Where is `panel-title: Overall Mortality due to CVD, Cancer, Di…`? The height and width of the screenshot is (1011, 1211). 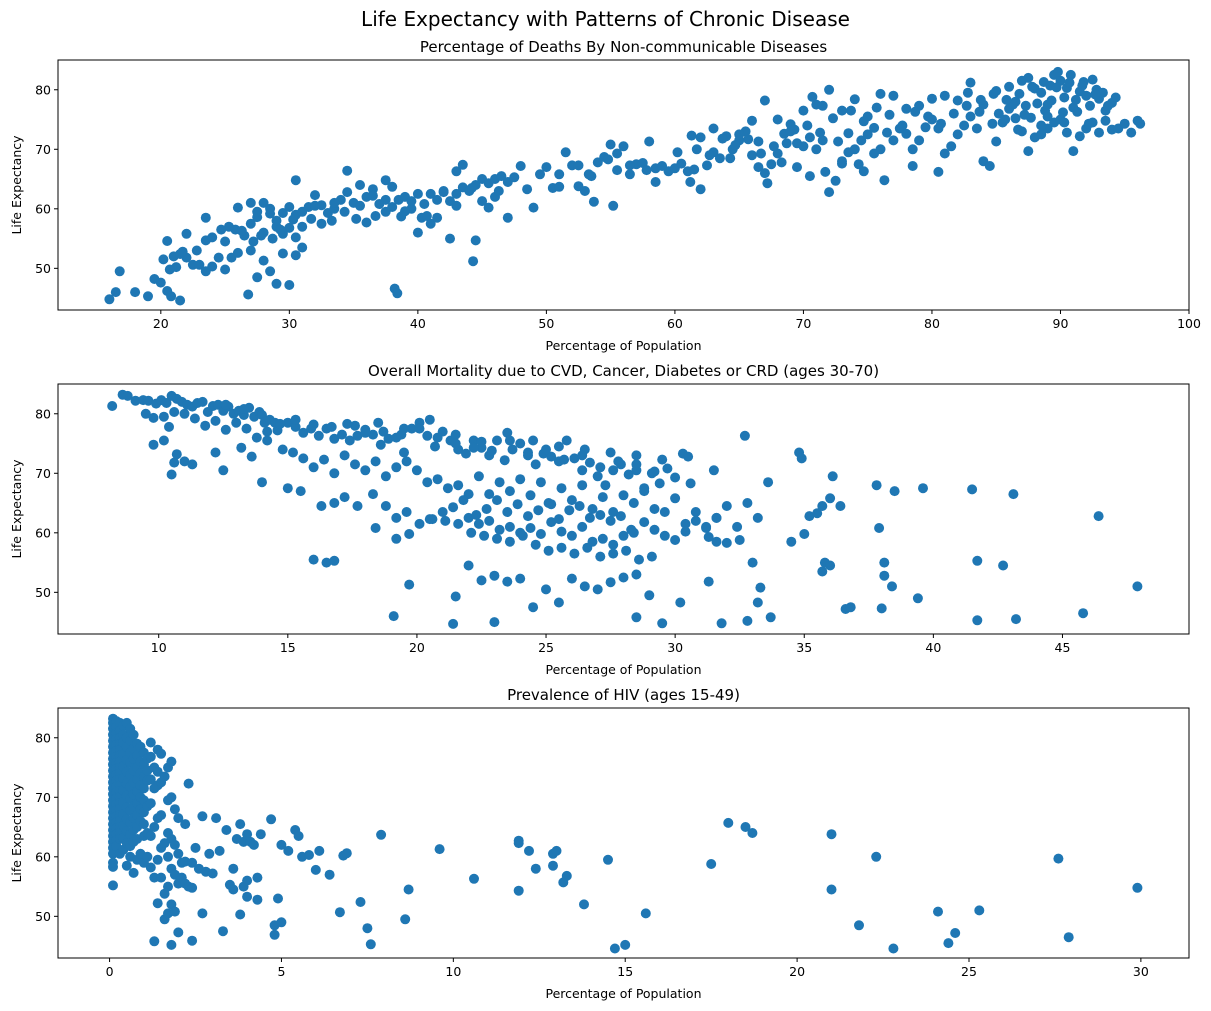
panel-title: Overall Mortality due to CVD, Cancer, Di… is located at coordinates (623, 371).